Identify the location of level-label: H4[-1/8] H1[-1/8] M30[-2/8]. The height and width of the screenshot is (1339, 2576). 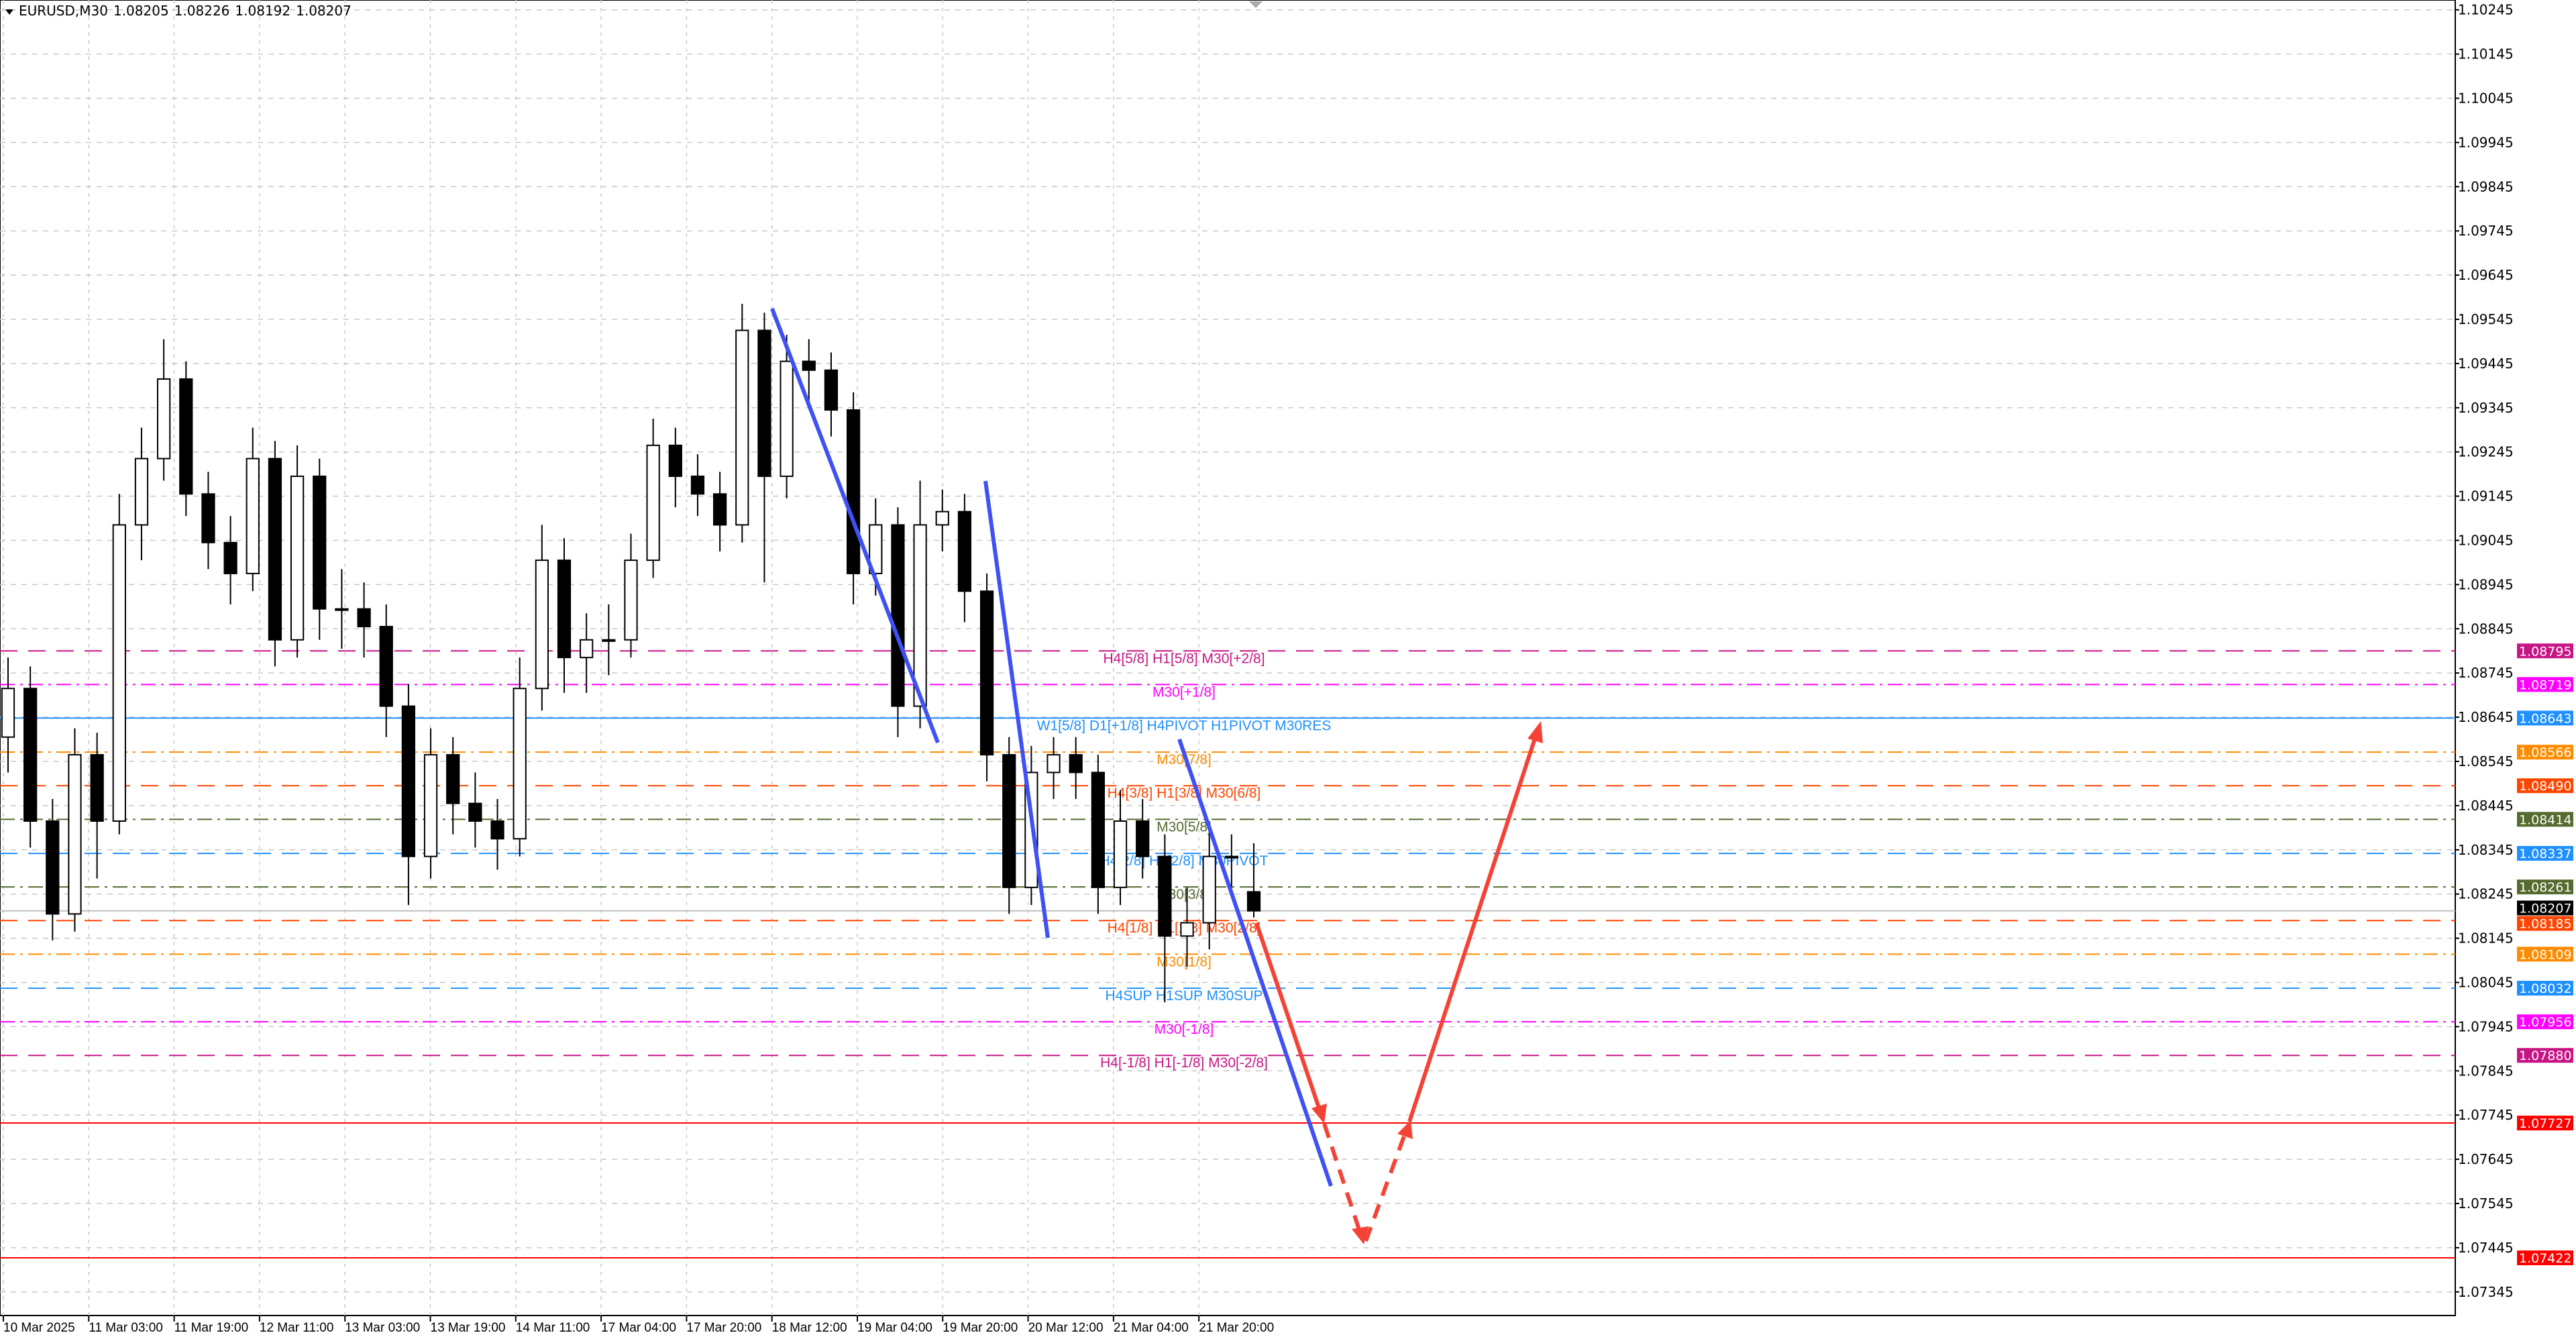
(1184, 1063).